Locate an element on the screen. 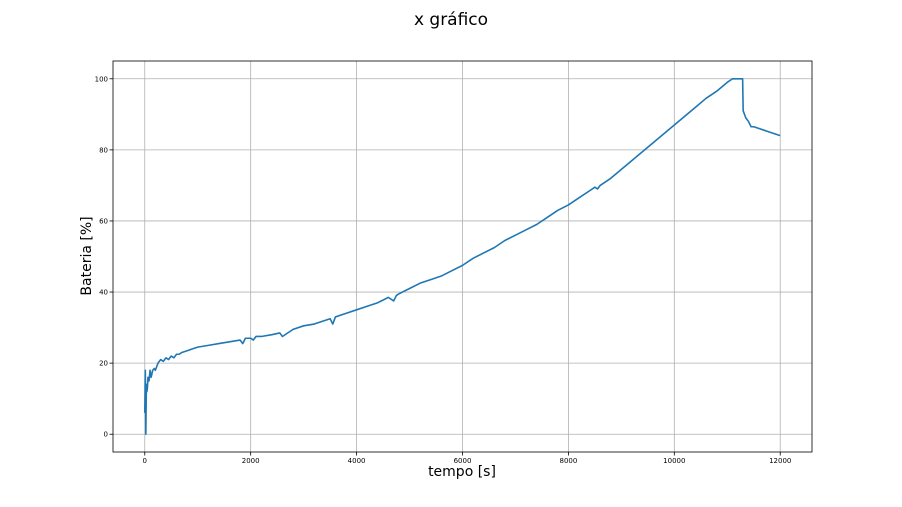 The image size is (902, 507). x-tick-label: 6000 is located at coordinates (463, 461).